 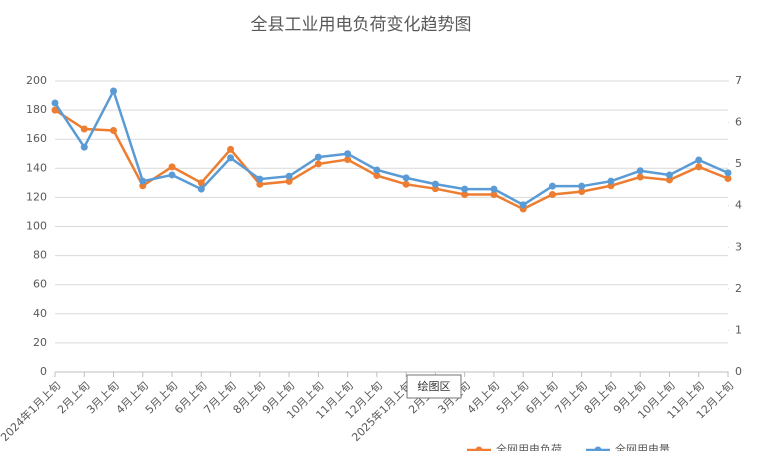 What do you see at coordinates (738, 205) in the screenshot?
I see `y2-tick-label: 4` at bounding box center [738, 205].